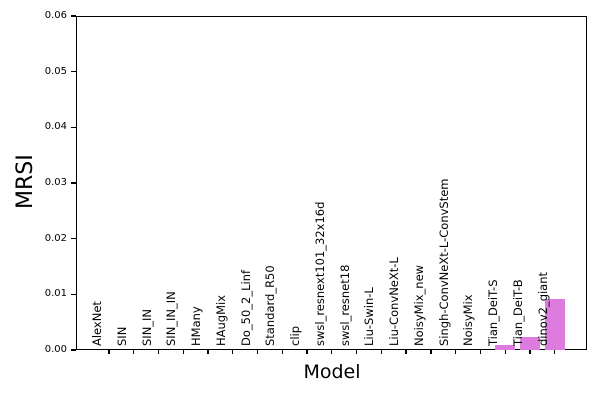  Describe the element at coordinates (418, 305) in the screenshot. I see `x-tick-label: NoisyMix_new` at that location.